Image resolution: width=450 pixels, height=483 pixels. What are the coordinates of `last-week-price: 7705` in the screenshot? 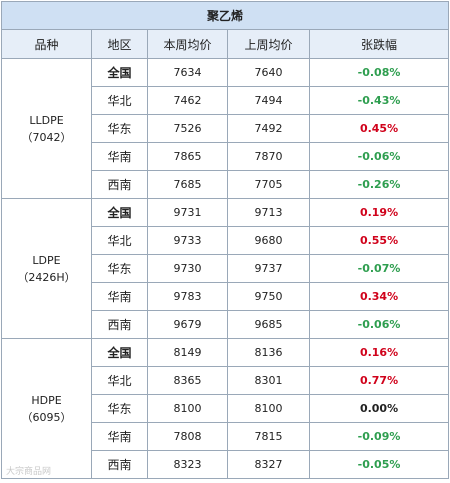 It's located at (268, 184).